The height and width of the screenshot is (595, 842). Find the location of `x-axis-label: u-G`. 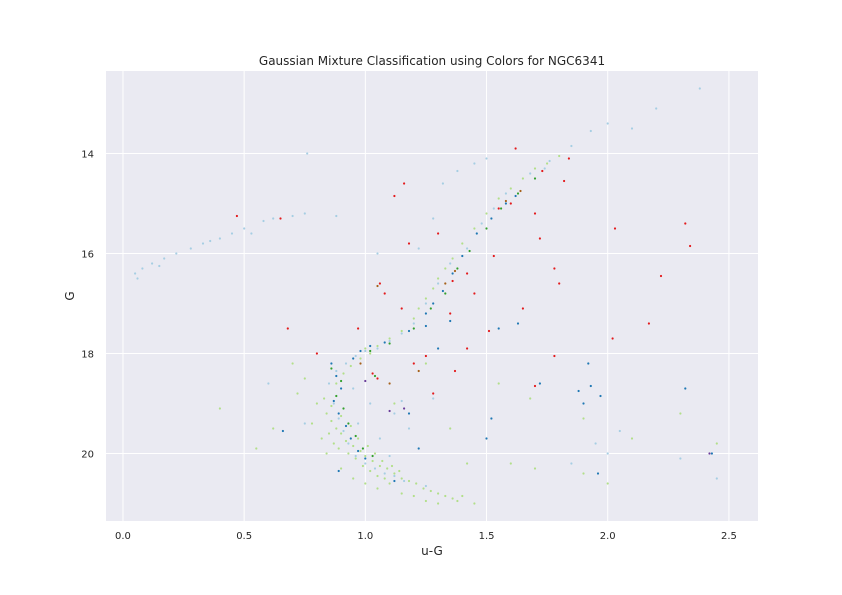

x-axis-label: u-G is located at coordinates (432, 551).